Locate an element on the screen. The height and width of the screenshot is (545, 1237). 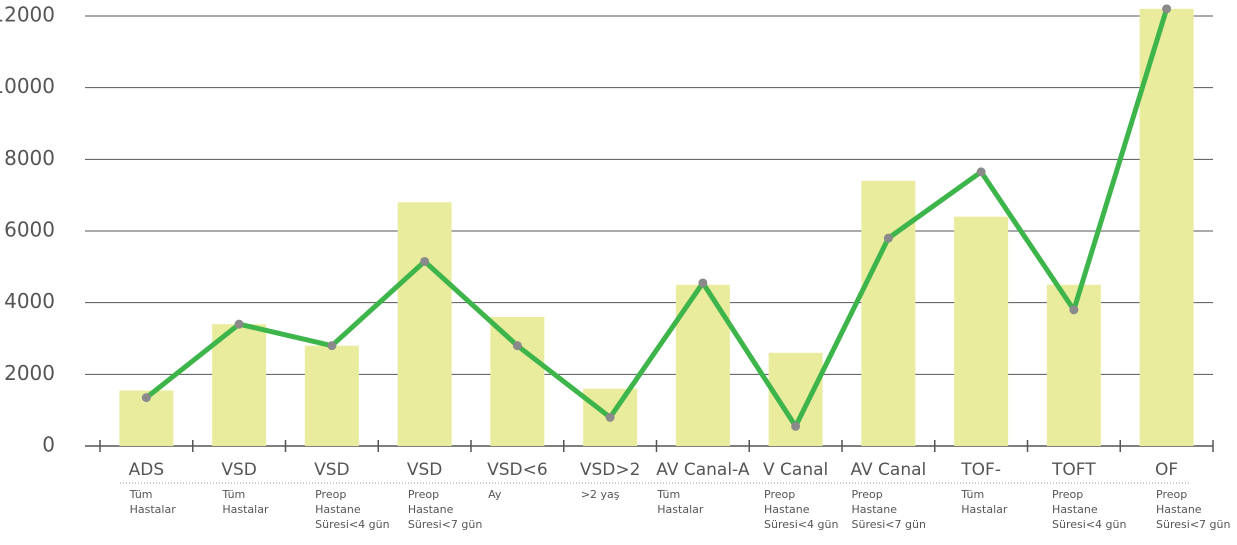
y-tick-label: 4000 is located at coordinates (29, 301).